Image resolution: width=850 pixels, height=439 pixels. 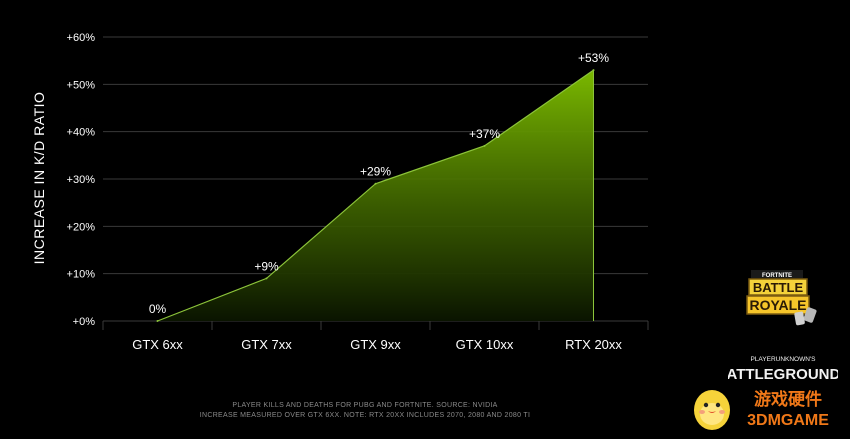 I want to click on y-axis-label: INCREASE IN K/D RATIO, so click(x=39, y=178).